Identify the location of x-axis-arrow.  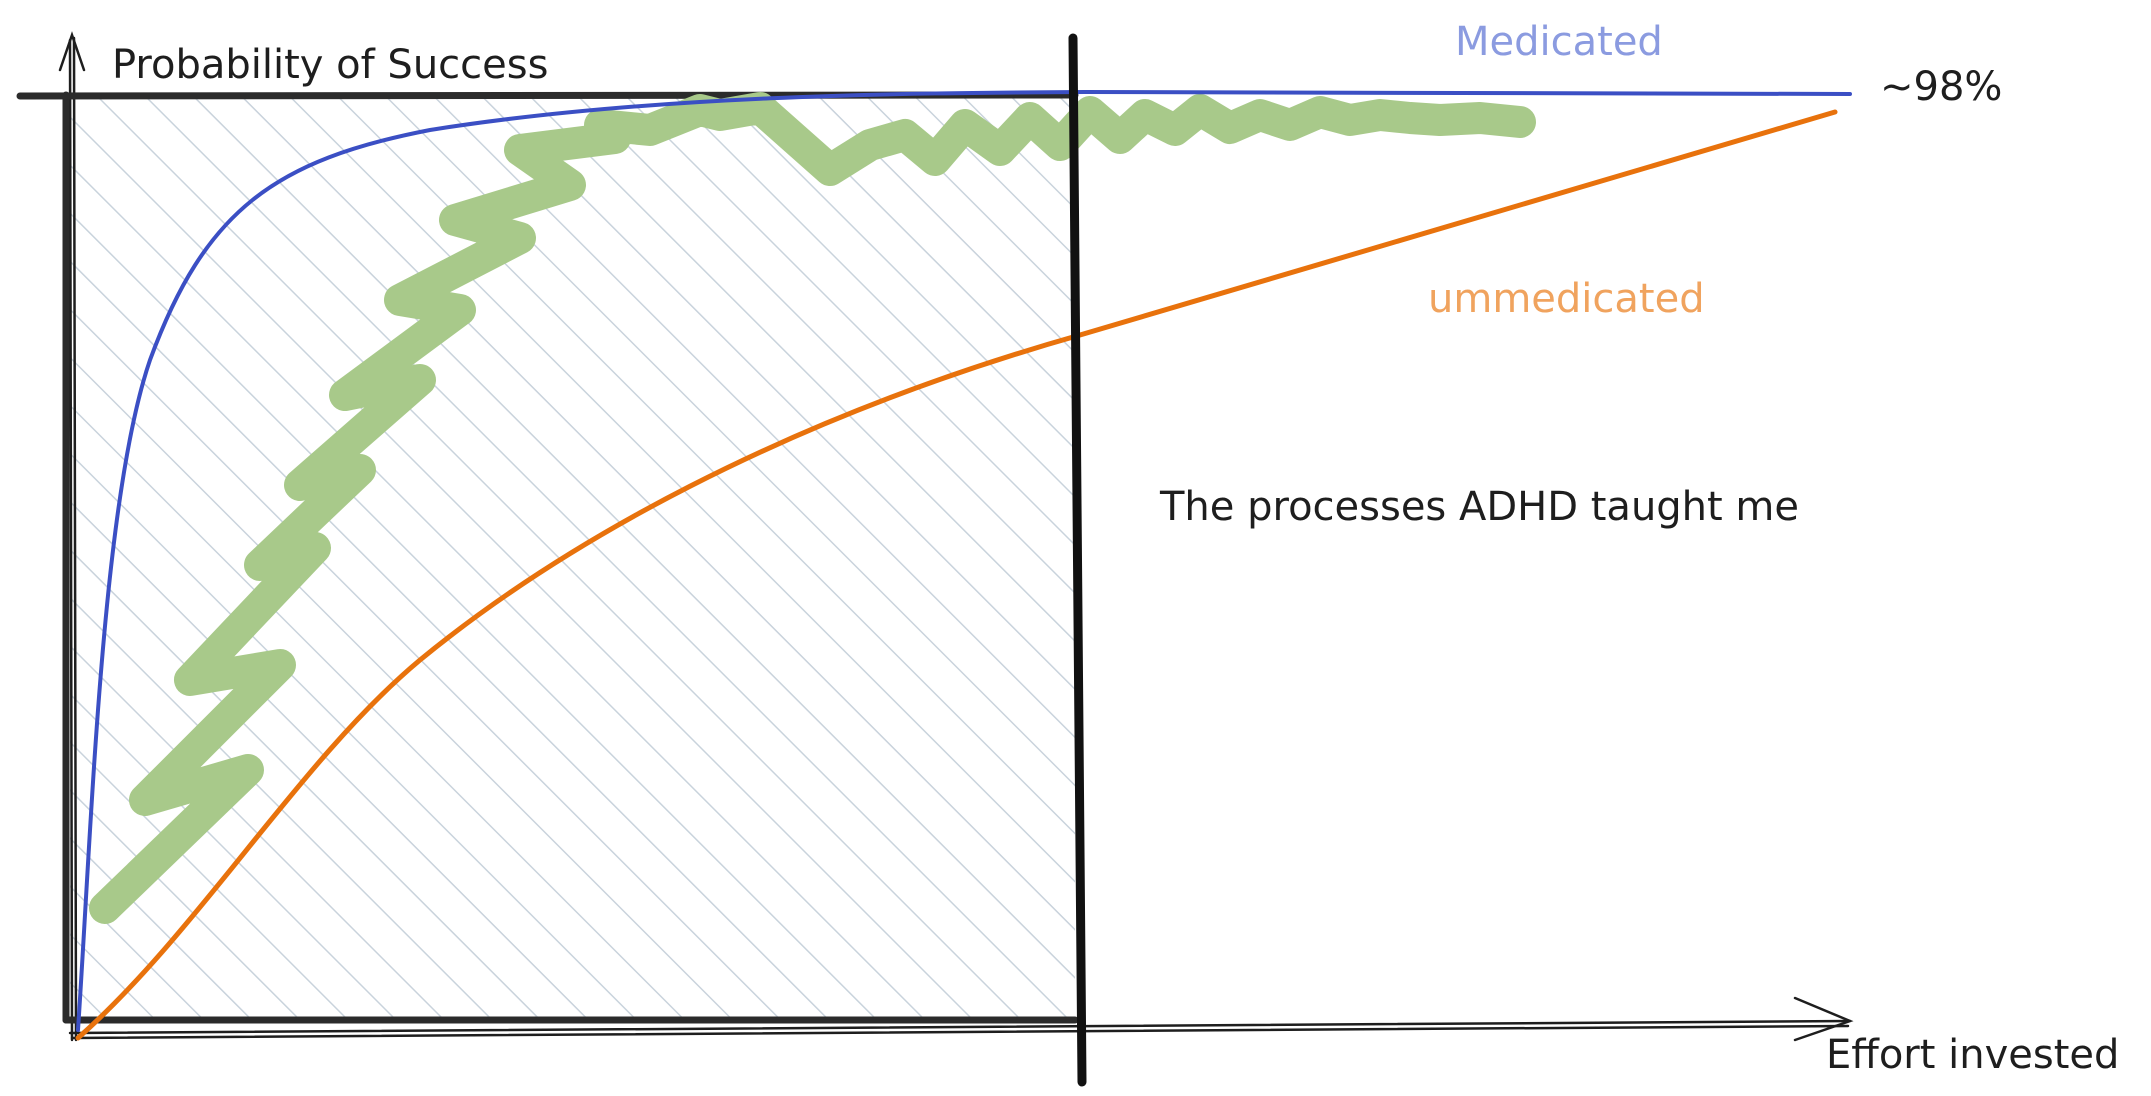
(1823, 1019).